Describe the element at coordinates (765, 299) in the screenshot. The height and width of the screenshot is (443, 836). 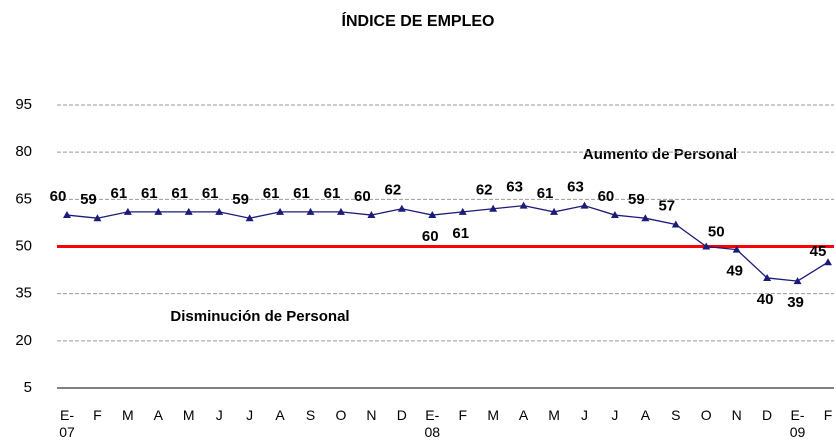
I see `data-label: 40` at that location.